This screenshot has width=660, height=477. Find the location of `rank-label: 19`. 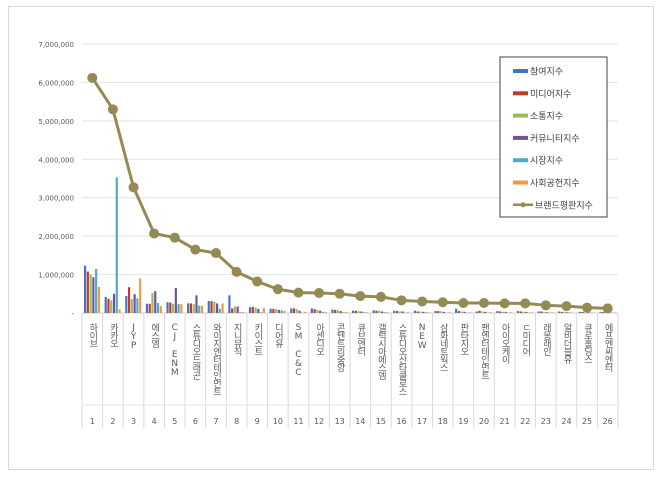

rank-label: 19 is located at coordinates (463, 421).